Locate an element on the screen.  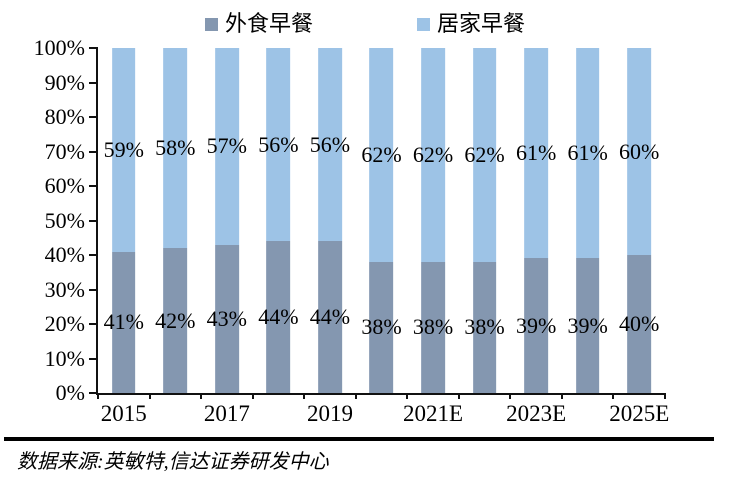
legend-item-waishi: 外食早餐 is located at coordinates (258, 23).